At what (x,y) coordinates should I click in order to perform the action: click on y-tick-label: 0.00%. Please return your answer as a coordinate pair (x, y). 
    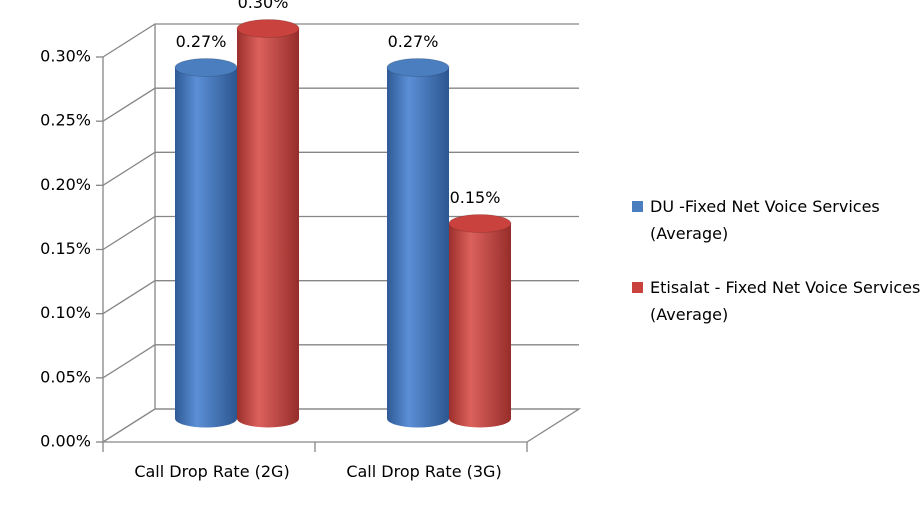
    Looking at the image, I should click on (65, 441).